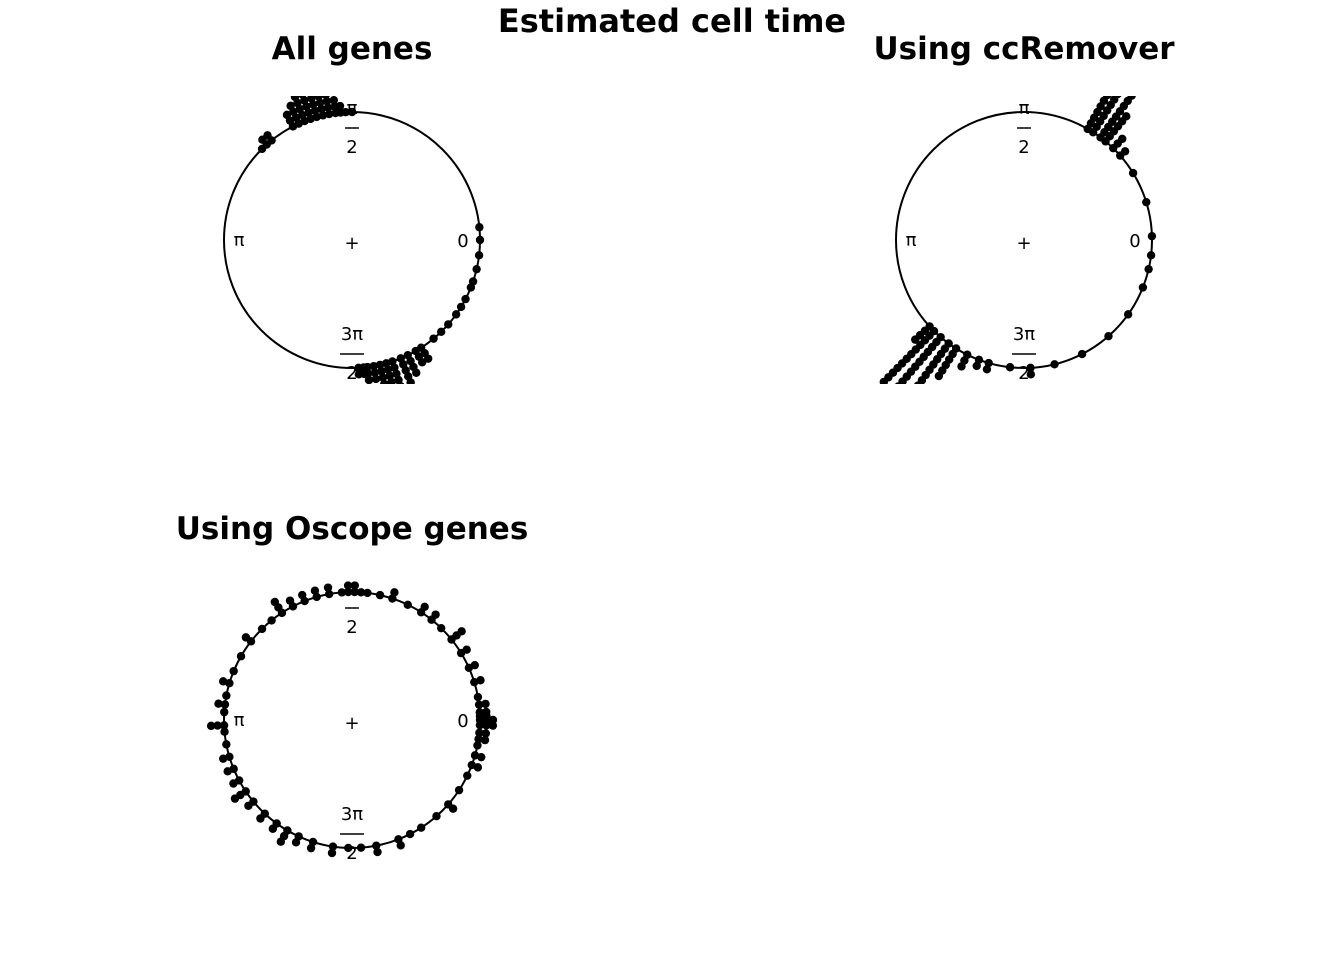 The image size is (1344, 960). I want to click on tick-label-three-half-pi-denominator: 2, so click(351, 373).